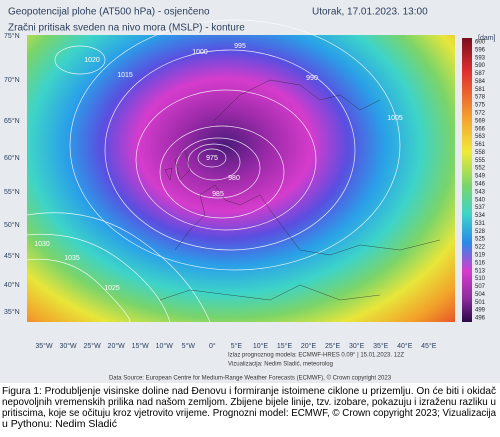  Describe the element at coordinates (117, 346) in the screenshot. I see `longitude-label: 20°W` at that location.